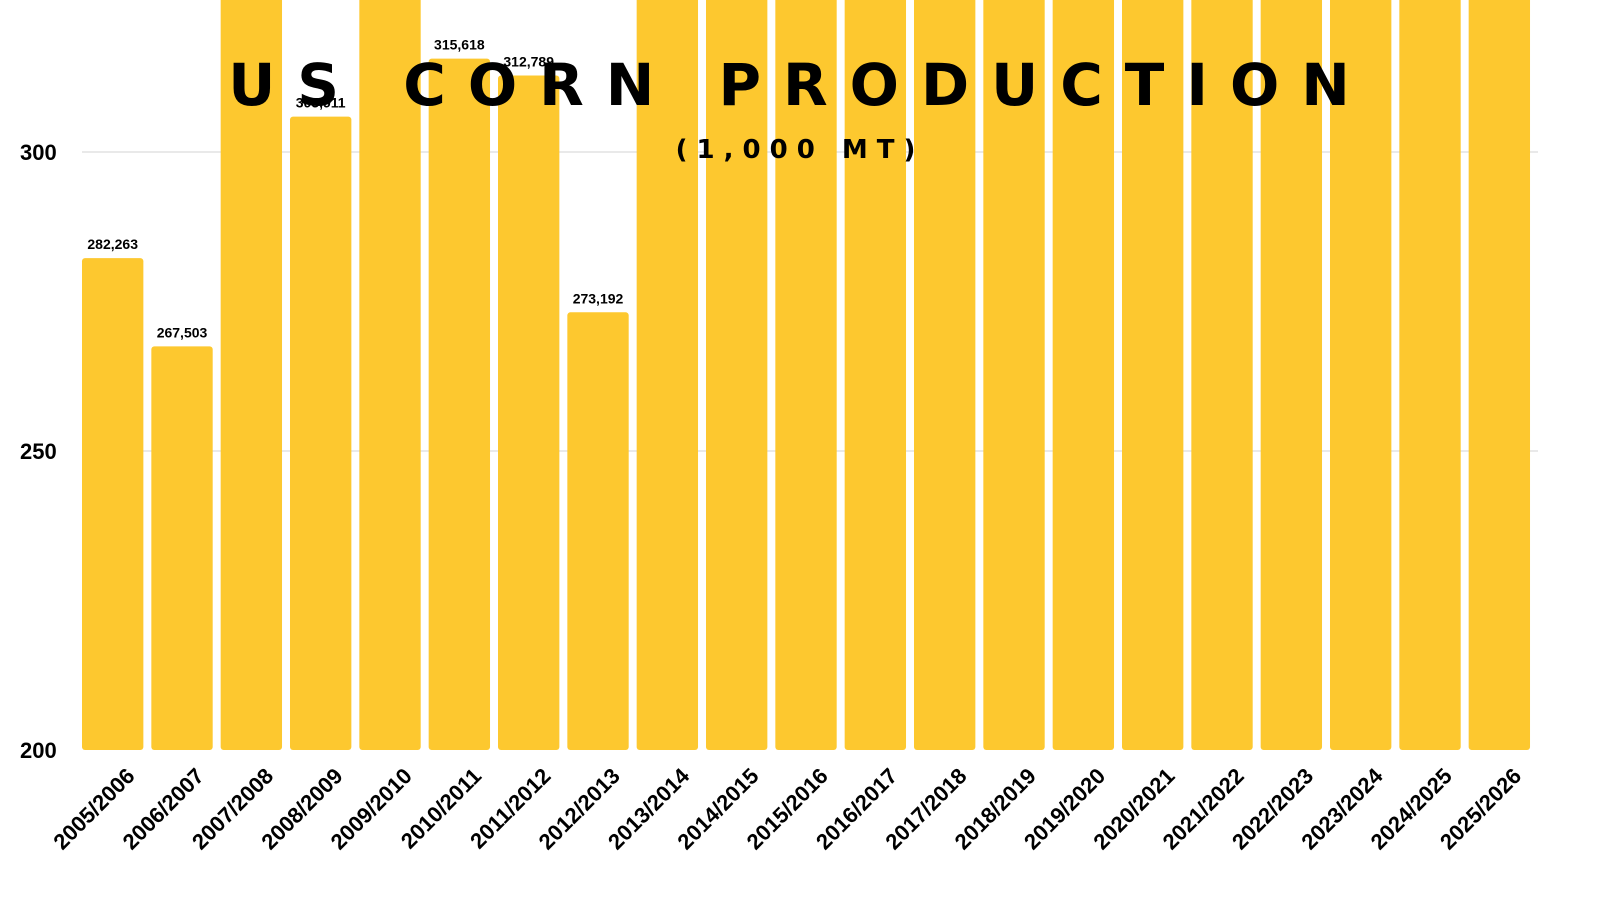  What do you see at coordinates (800, 150) in the screenshot?
I see `chart-subtitle: (1,000 MT)` at bounding box center [800, 150].